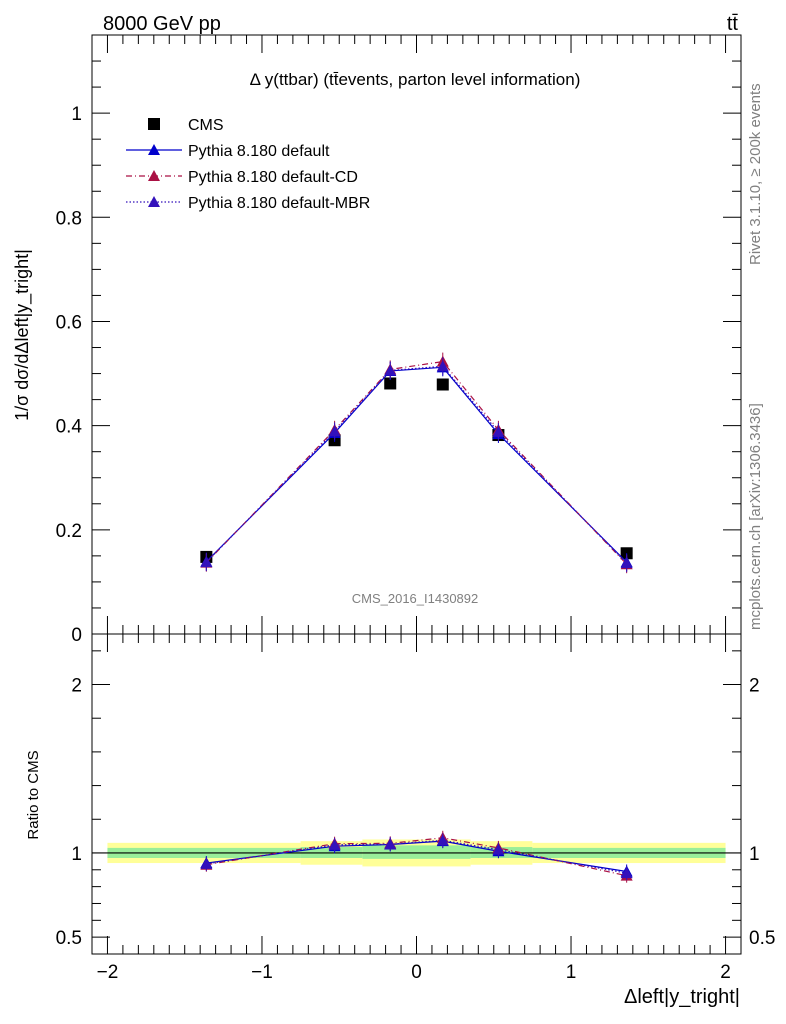  I want to click on ratio-y-tick-label-right: 0.5, so click(762, 938).